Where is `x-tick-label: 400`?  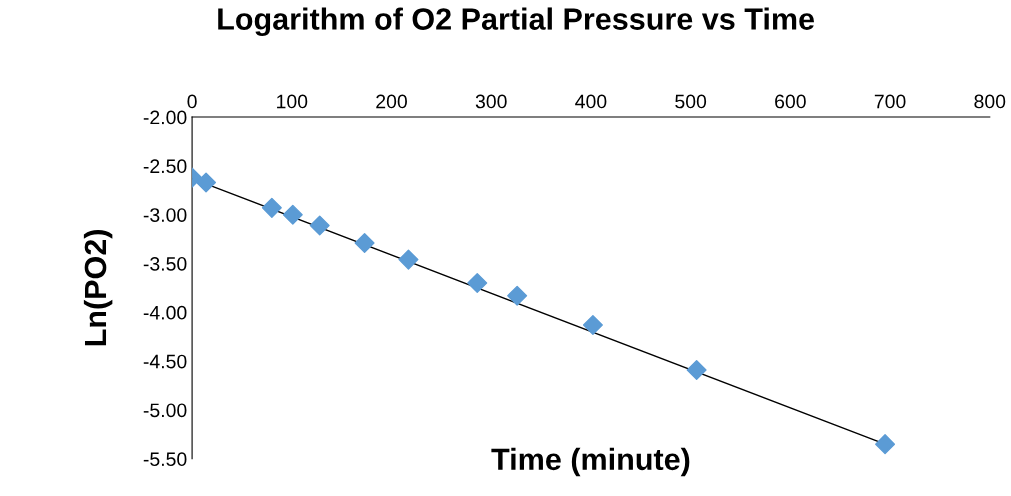 x-tick-label: 400 is located at coordinates (591, 101).